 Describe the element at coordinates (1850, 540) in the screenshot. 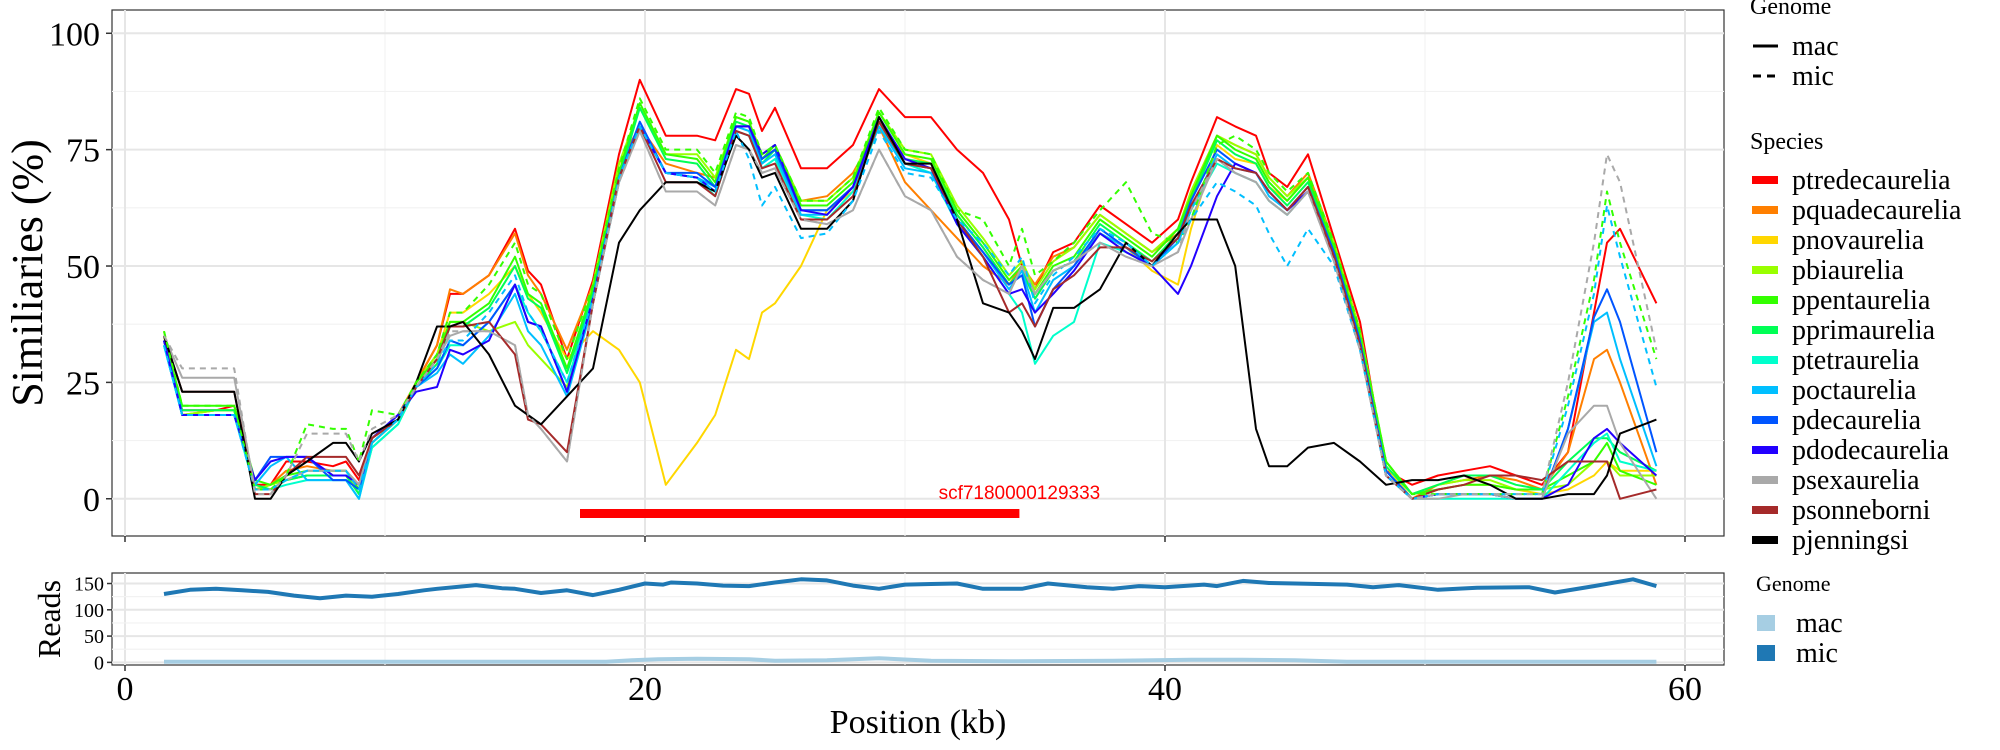

I see `legend-label-pjenningsi: pjenningsi` at that location.